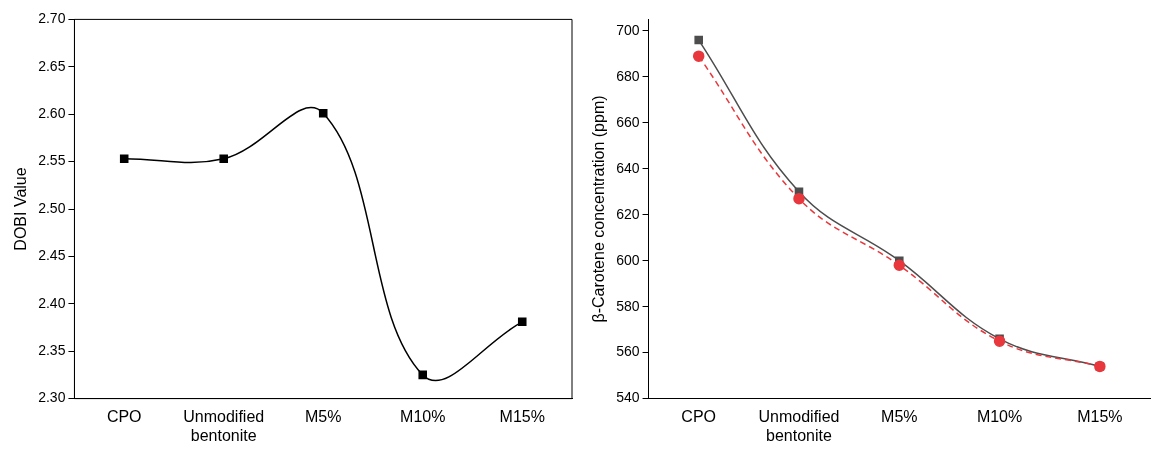 The width and height of the screenshot is (1168, 457). What do you see at coordinates (52, 255) in the screenshot?
I see `y-tick-label: 2.45` at bounding box center [52, 255].